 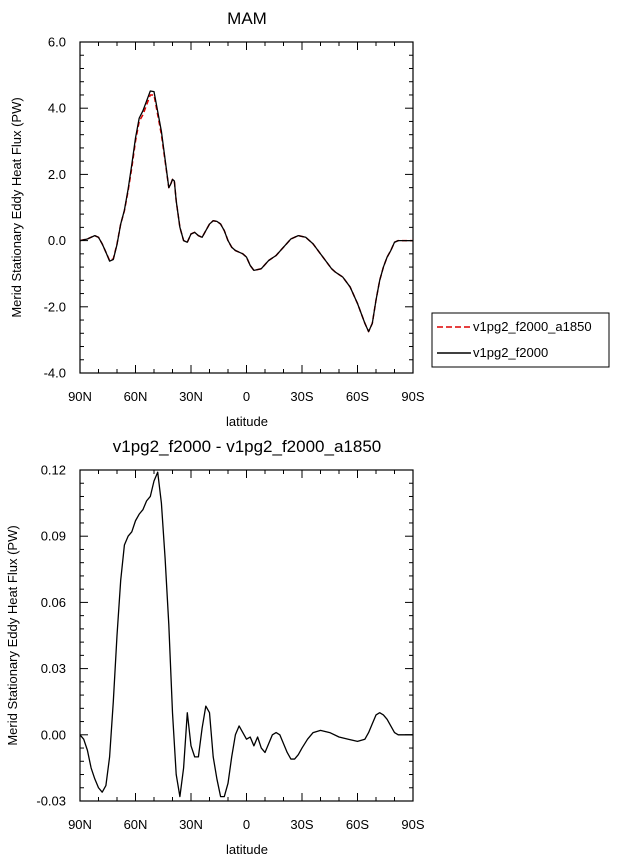 I want to click on top-chart-title: MAM, so click(x=247, y=18).